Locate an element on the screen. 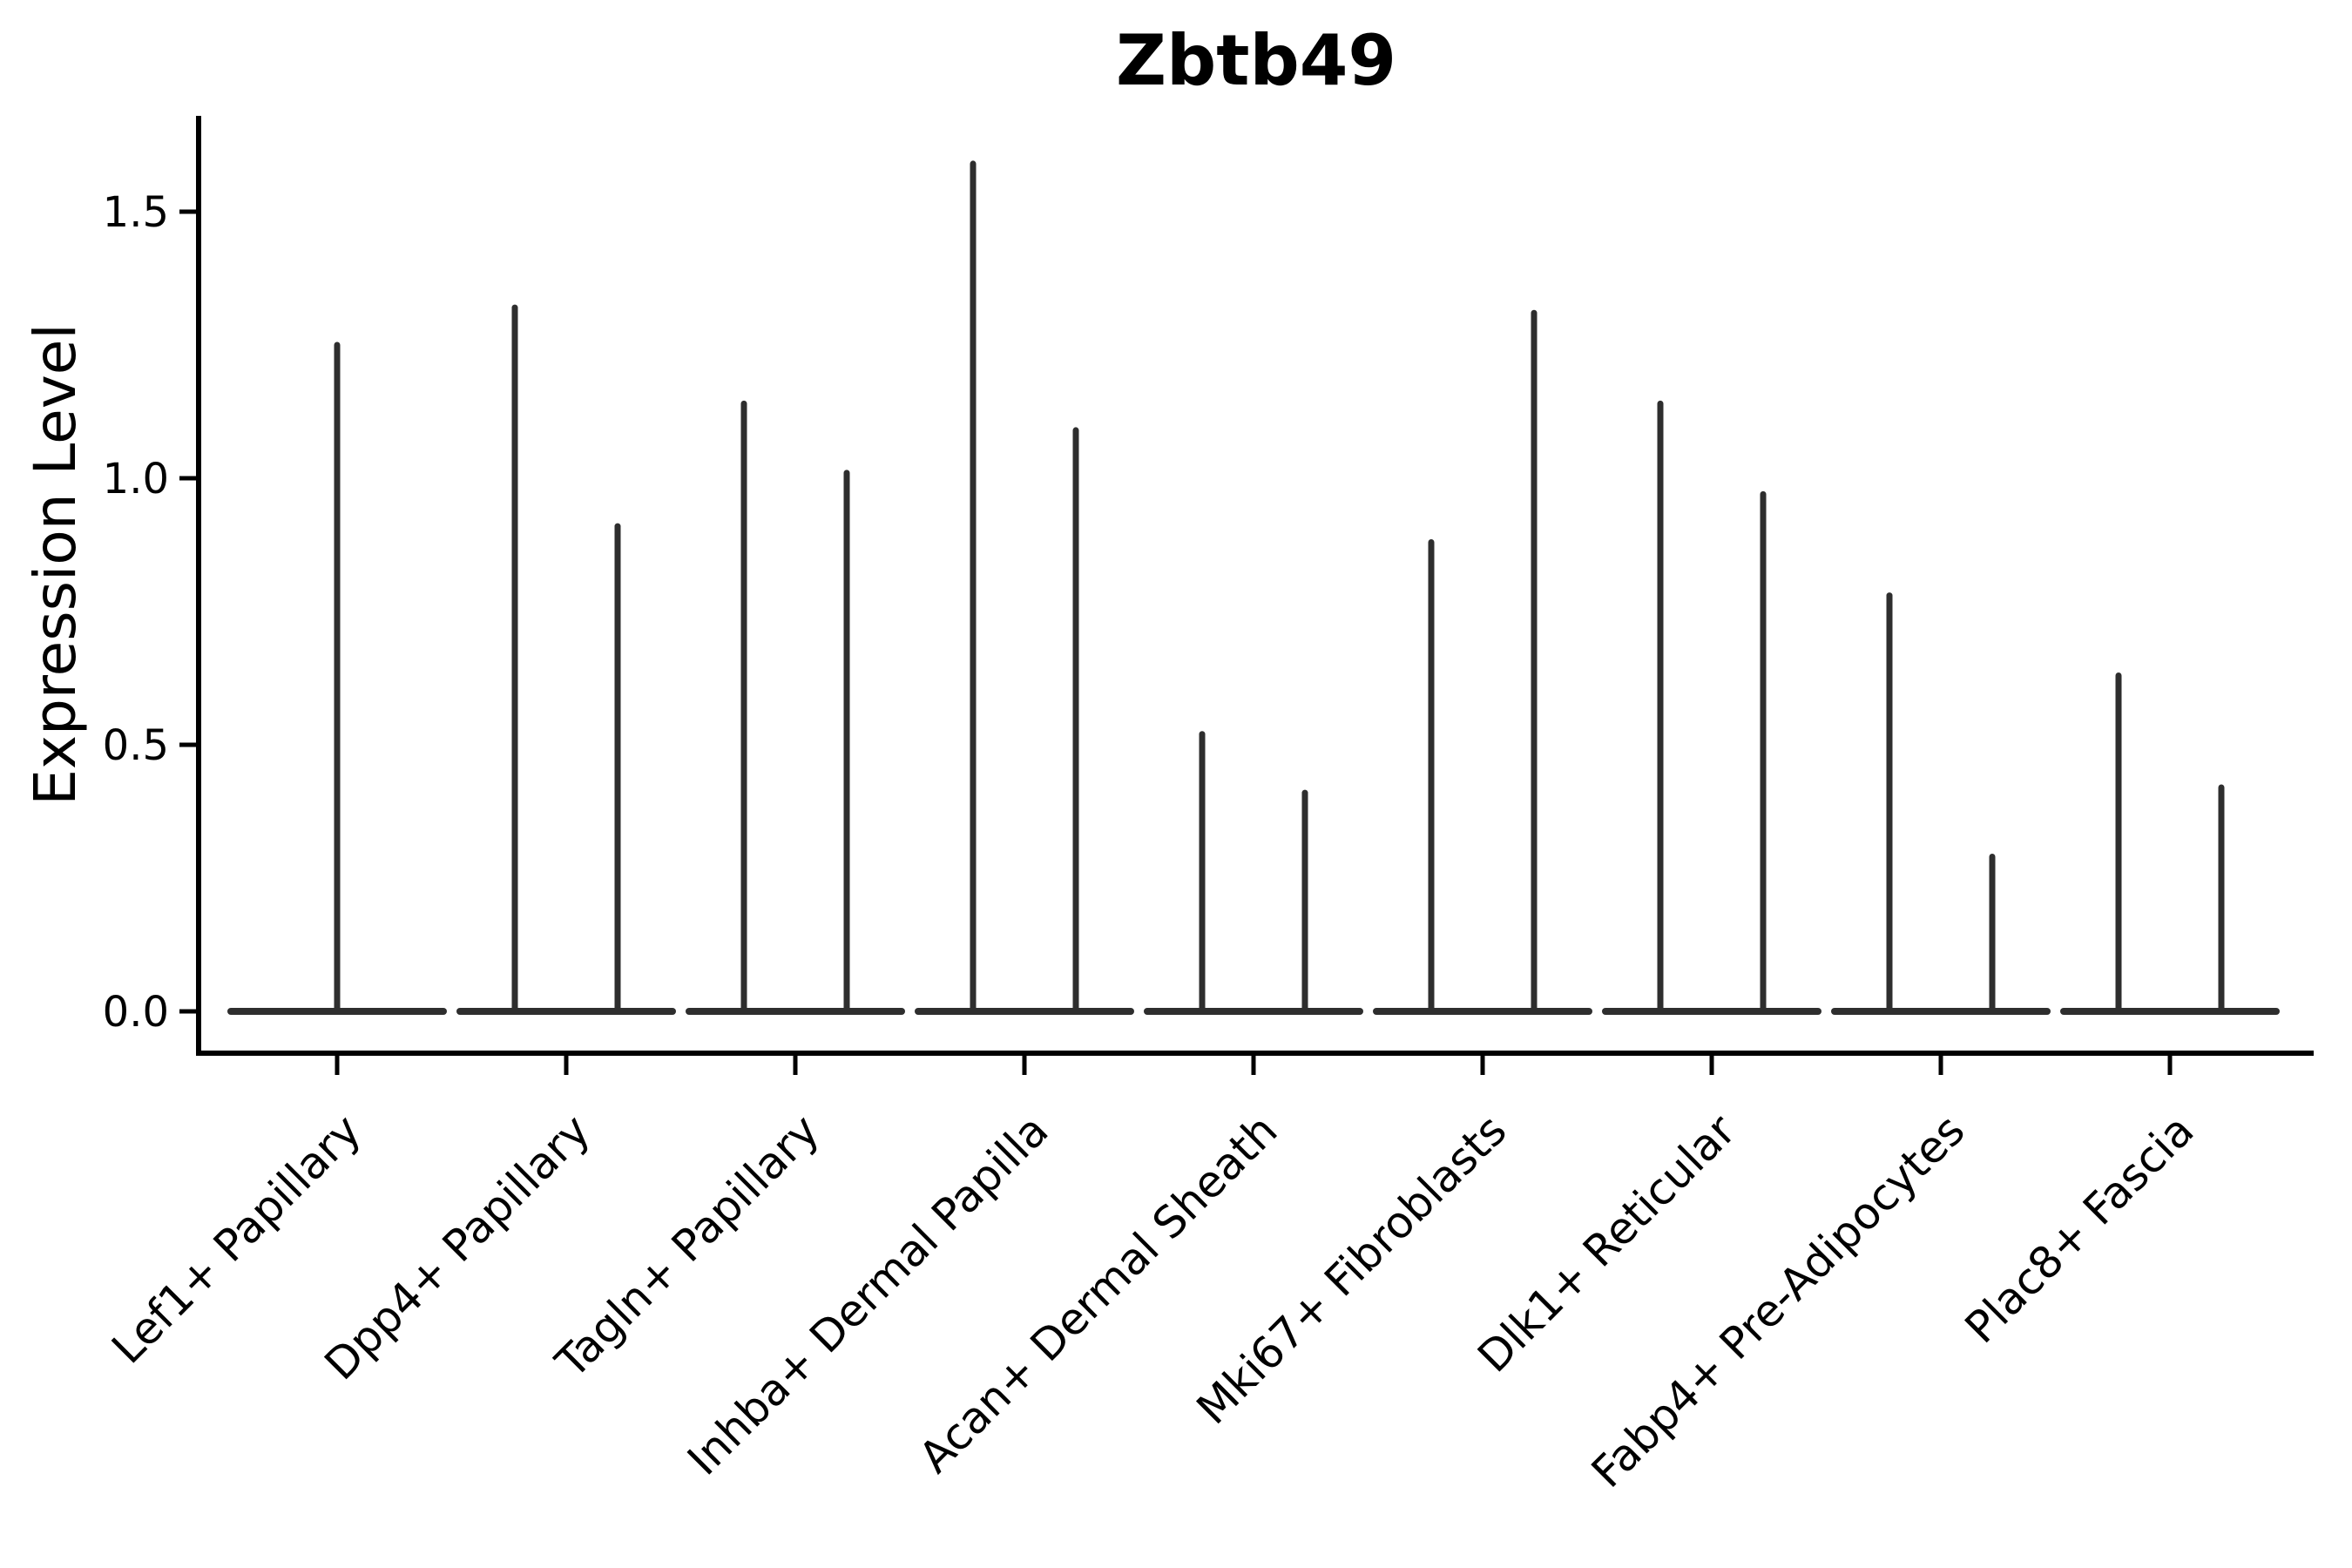 The image size is (2352, 1568). y-tick-label: 0.0 is located at coordinates (136, 1013).